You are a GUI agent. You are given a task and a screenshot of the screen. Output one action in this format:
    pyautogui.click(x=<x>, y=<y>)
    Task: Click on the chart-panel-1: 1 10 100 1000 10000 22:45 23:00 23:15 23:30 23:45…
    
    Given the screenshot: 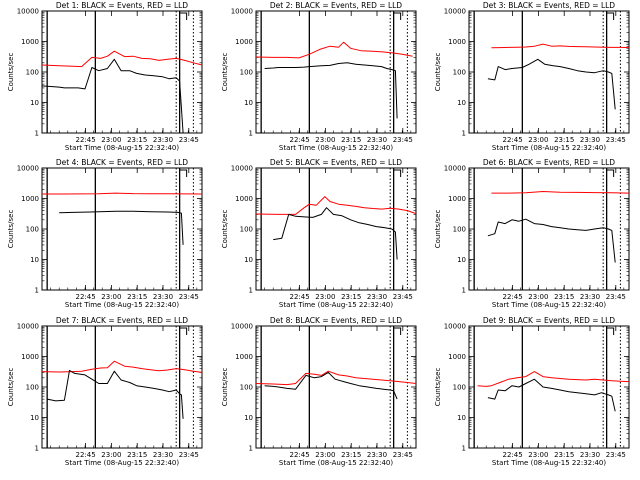 What is the action you would take?
    pyautogui.click(x=105, y=76)
    